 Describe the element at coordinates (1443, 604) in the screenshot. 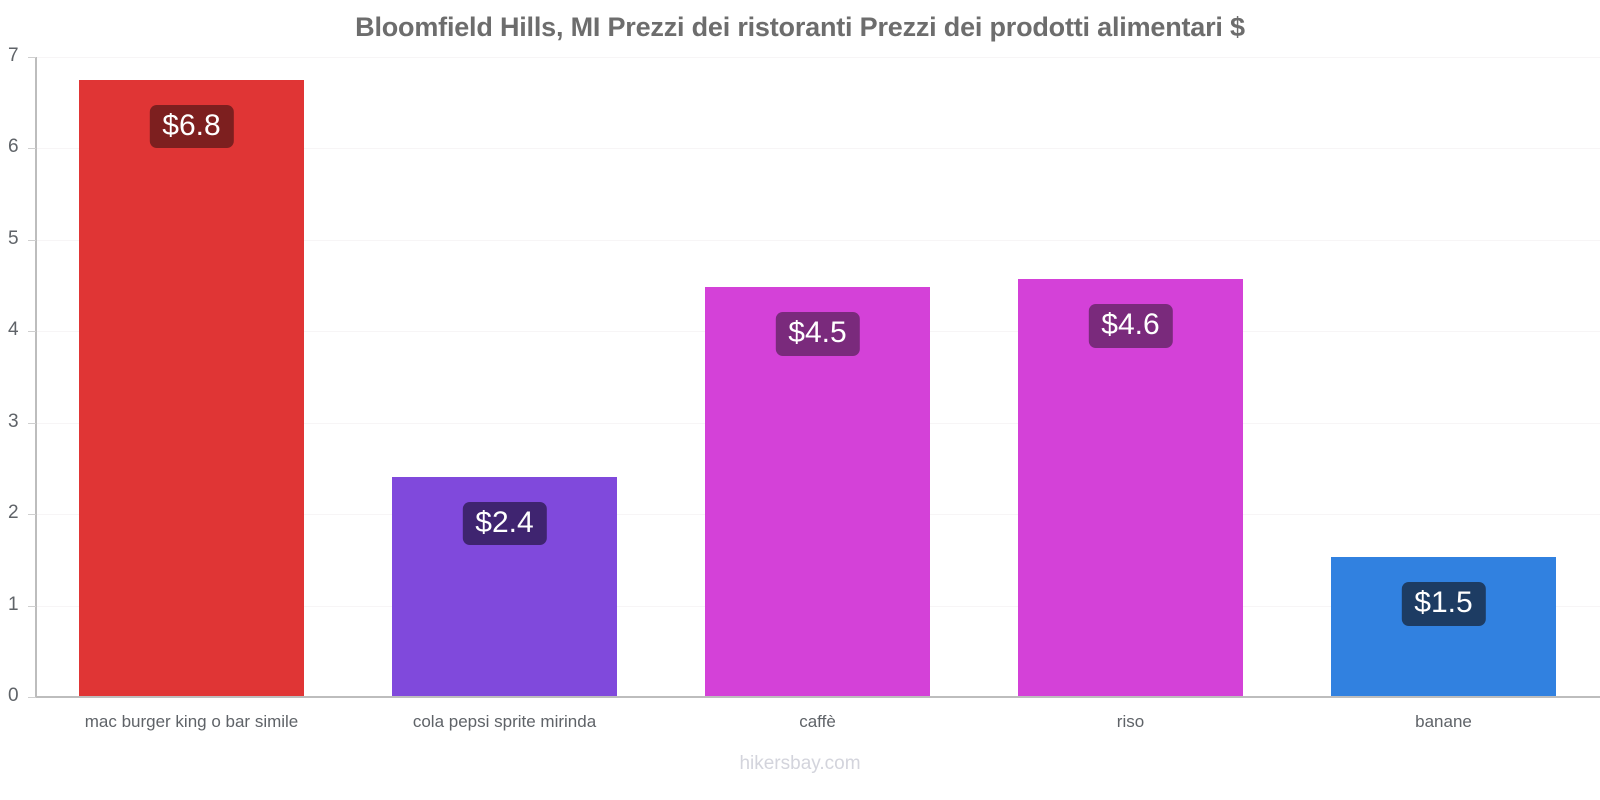

I see `bar-value-label: $1.5` at that location.